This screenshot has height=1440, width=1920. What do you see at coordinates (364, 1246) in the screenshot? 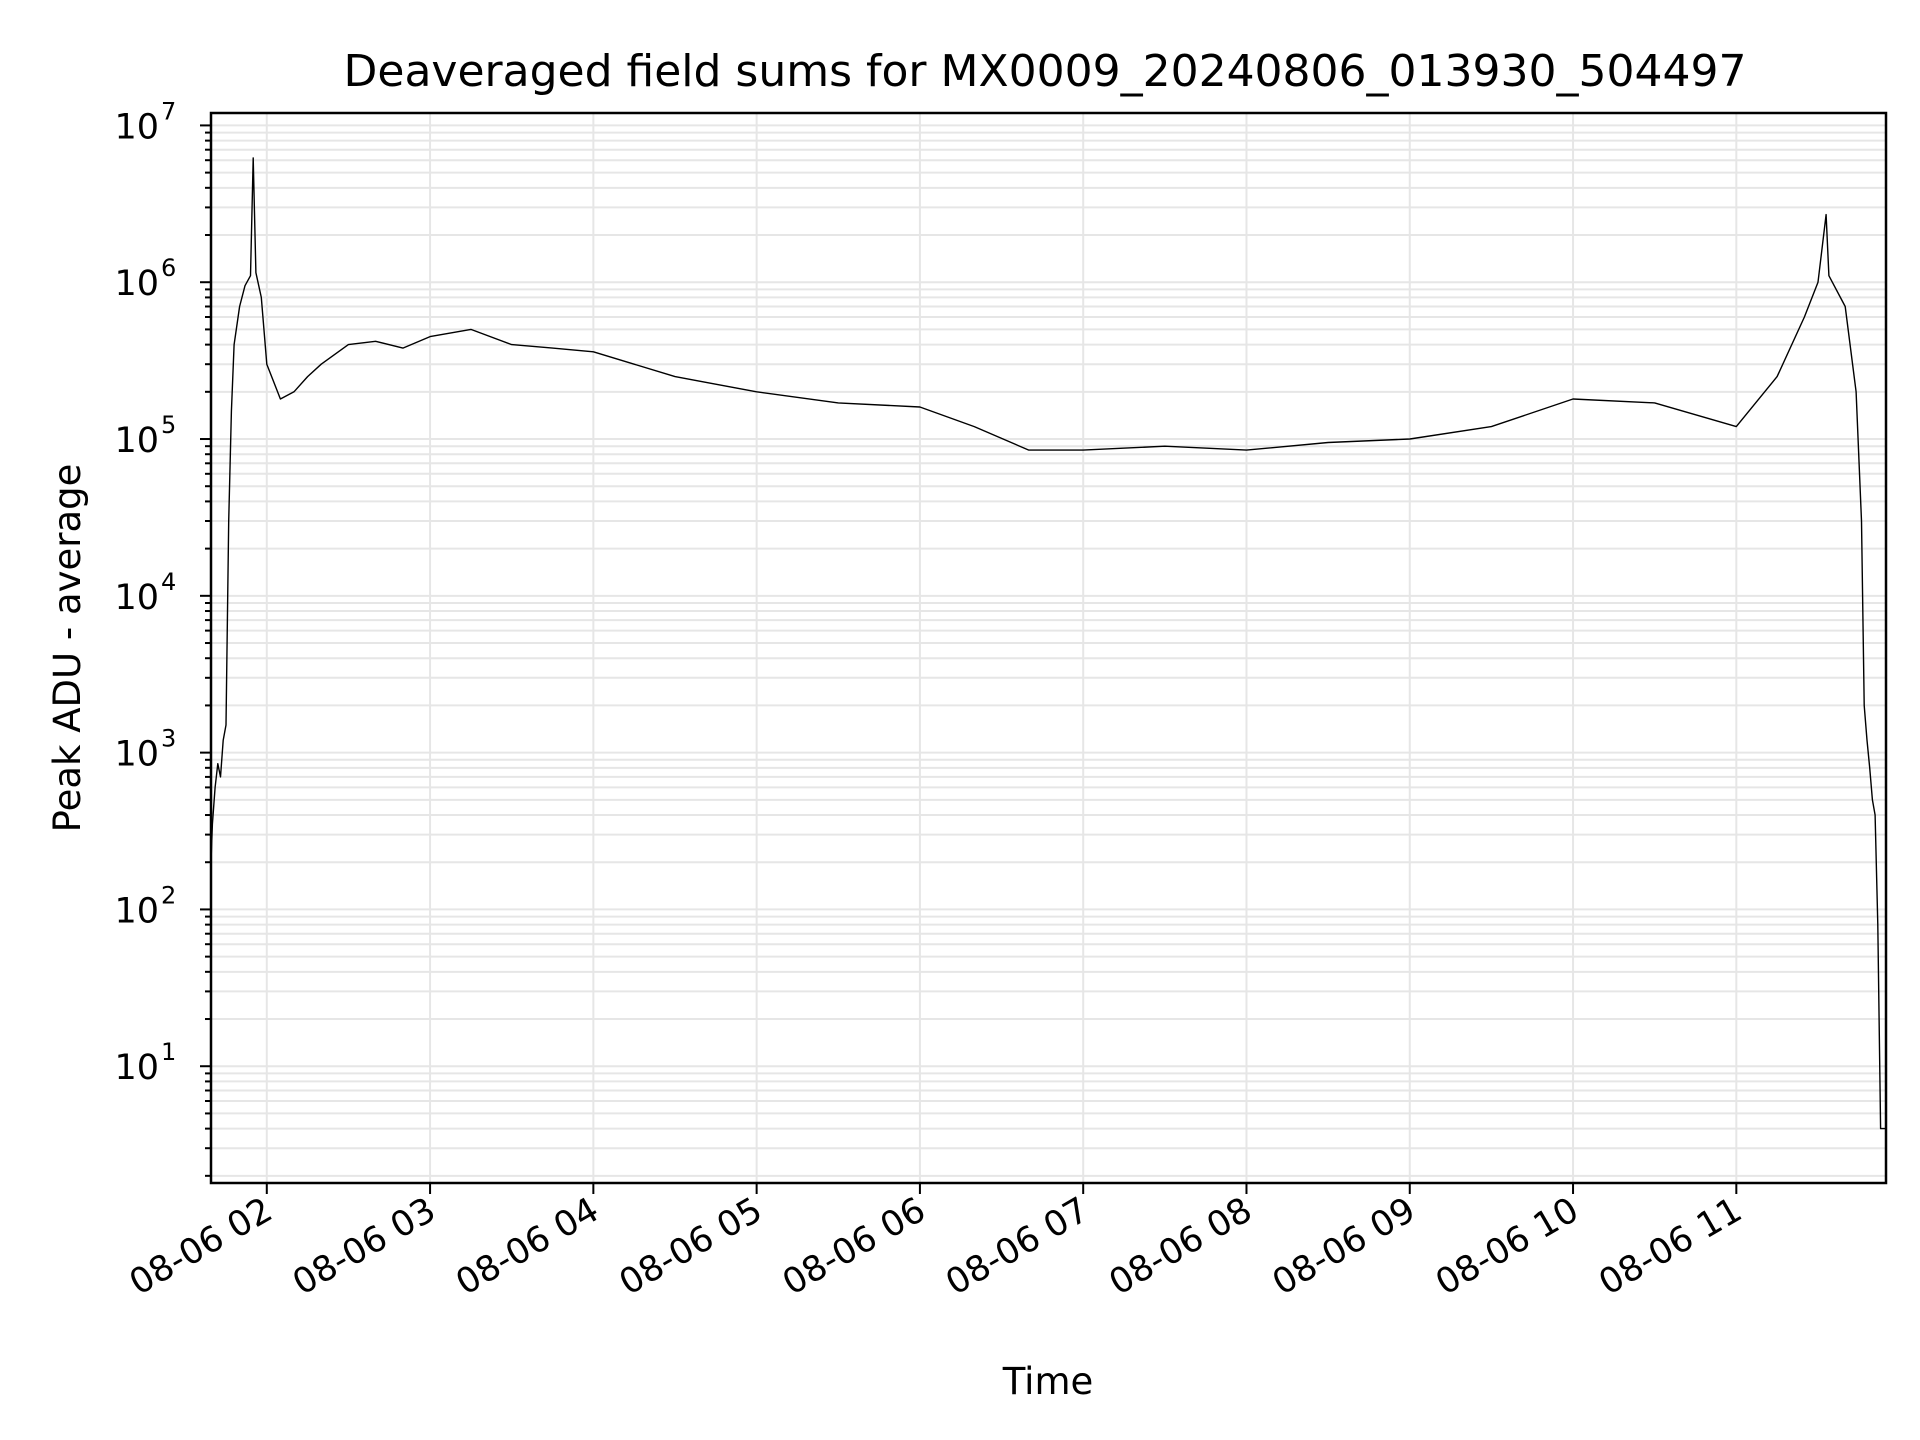
I see `x-tick-label: 08-06 03` at bounding box center [364, 1246].